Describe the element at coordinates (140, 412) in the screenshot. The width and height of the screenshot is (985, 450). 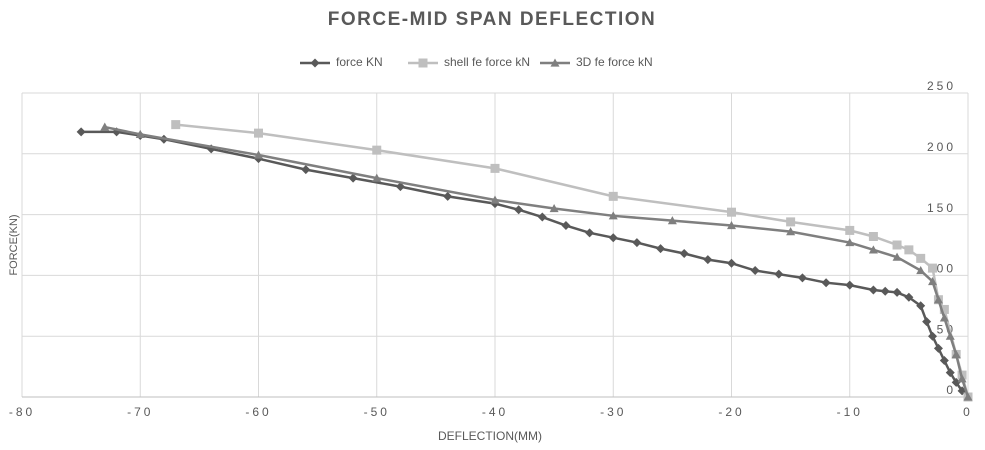
I see `x-tick-label: -70` at that location.